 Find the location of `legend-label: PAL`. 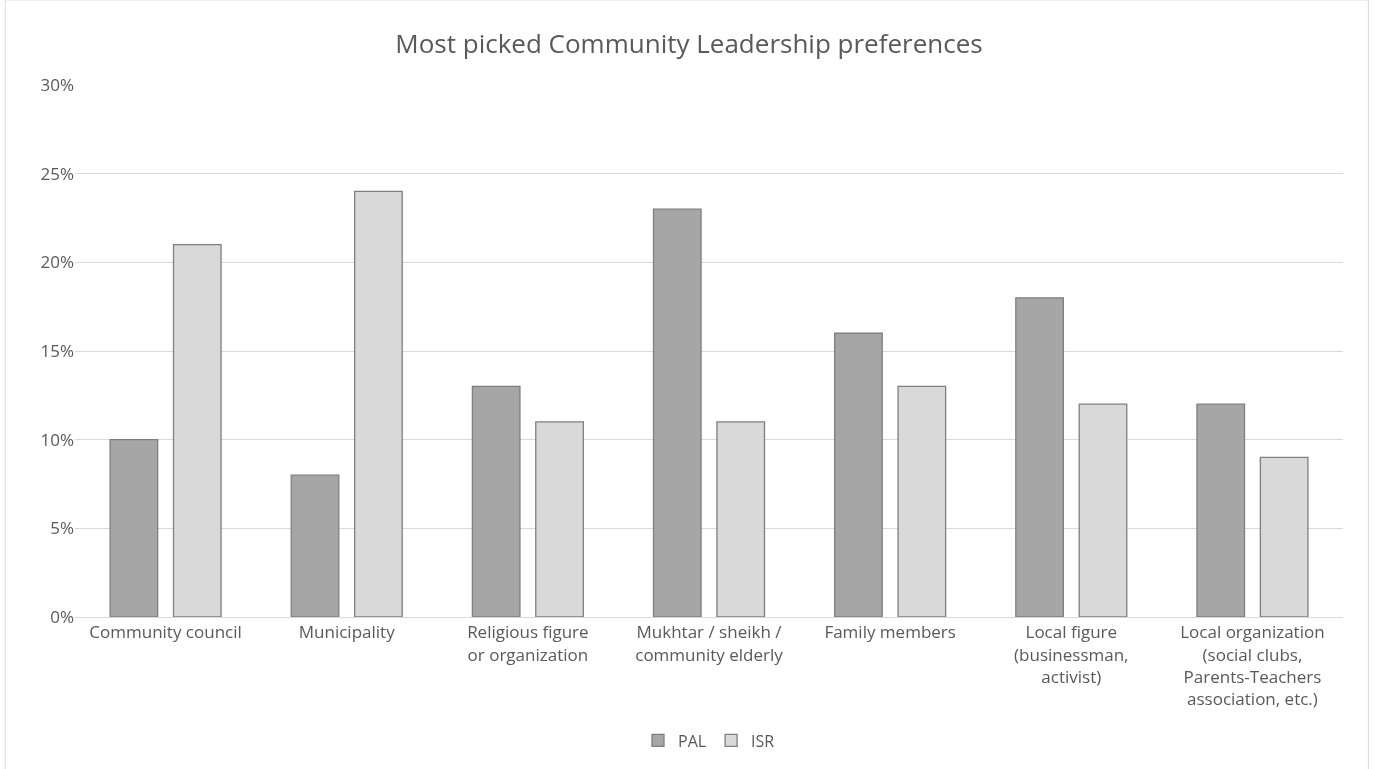

legend-label: PAL is located at coordinates (692, 740).